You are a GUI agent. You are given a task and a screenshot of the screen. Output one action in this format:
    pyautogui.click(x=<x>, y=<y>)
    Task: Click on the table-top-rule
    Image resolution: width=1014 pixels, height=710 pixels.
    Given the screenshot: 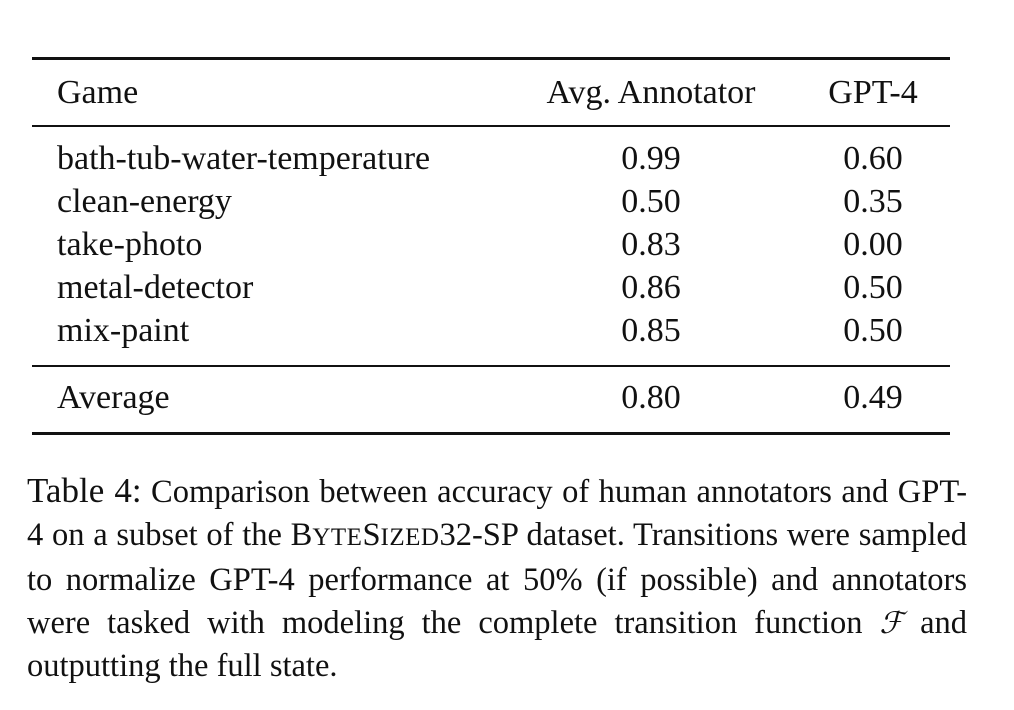 What is the action you would take?
    pyautogui.click(x=491, y=58)
    